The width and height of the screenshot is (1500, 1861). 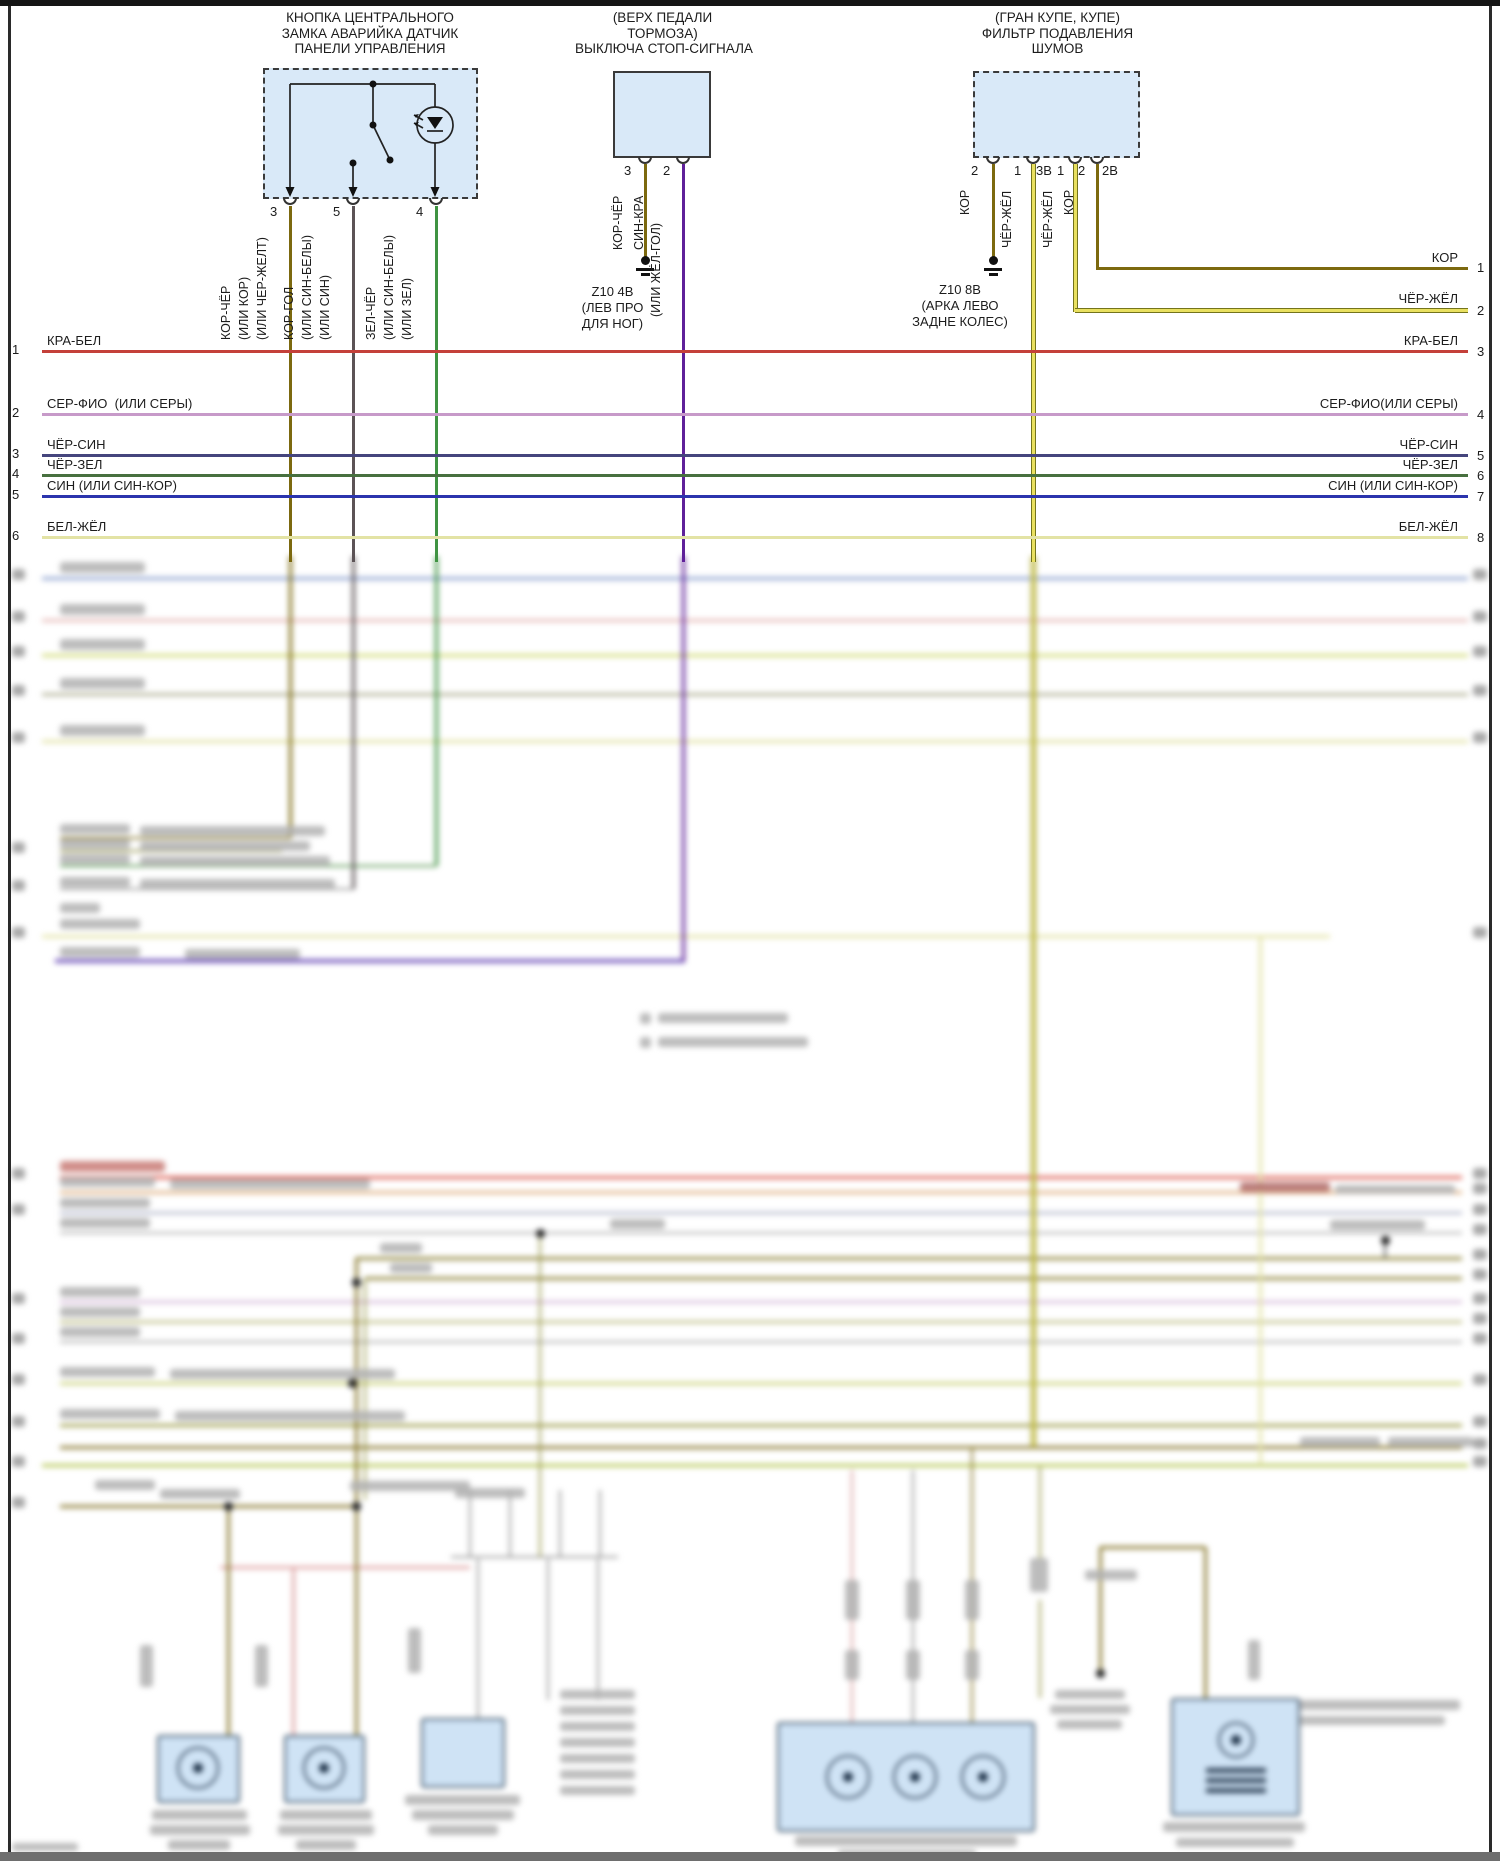 What do you see at coordinates (127, 485) in the screenshot?
I see `row-label-alt: (ИЛИ СИН-КОР)` at bounding box center [127, 485].